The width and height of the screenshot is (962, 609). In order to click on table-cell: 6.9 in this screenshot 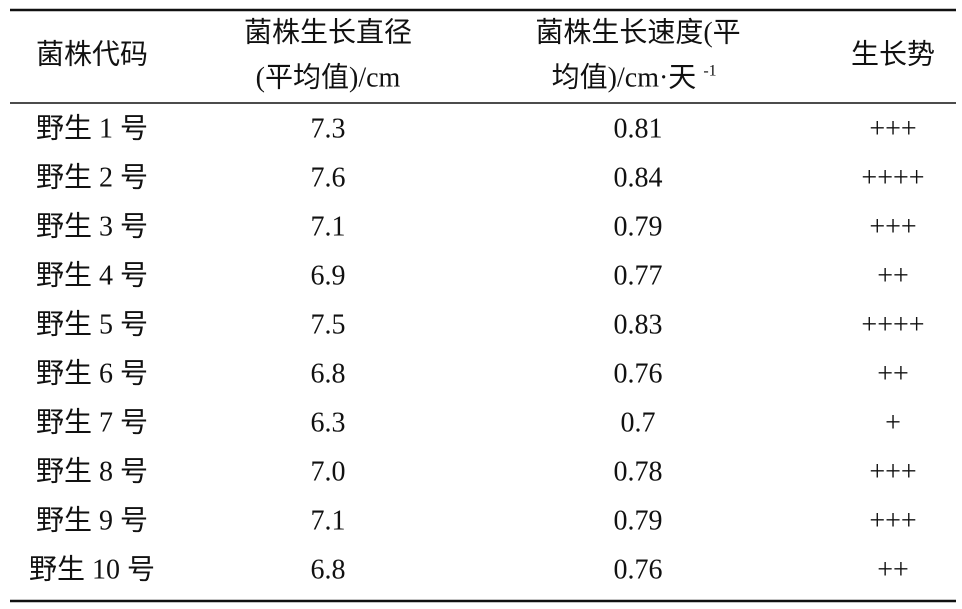, I will do `click(328, 275)`.